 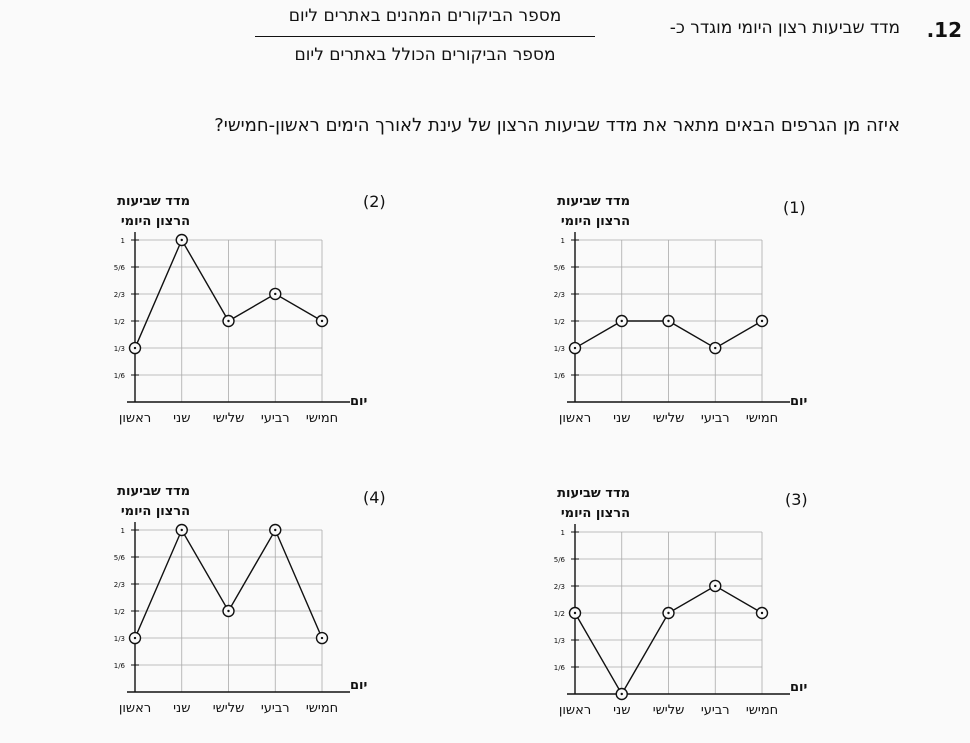 What do you see at coordinates (130, 502) in the screenshot?
I see `graph-4-ylabel: מדד שביעות הרצון היומי` at bounding box center [130, 502].